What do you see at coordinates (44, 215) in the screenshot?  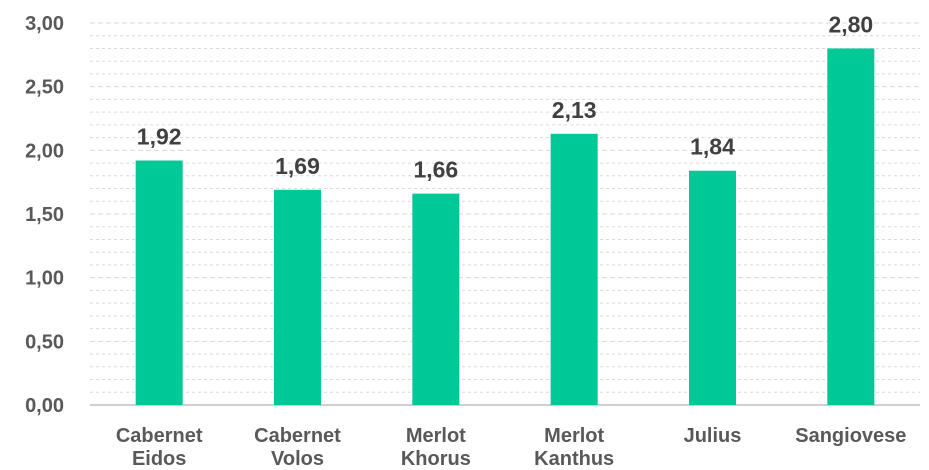 I see `y-tick-label: 1,50` at bounding box center [44, 215].